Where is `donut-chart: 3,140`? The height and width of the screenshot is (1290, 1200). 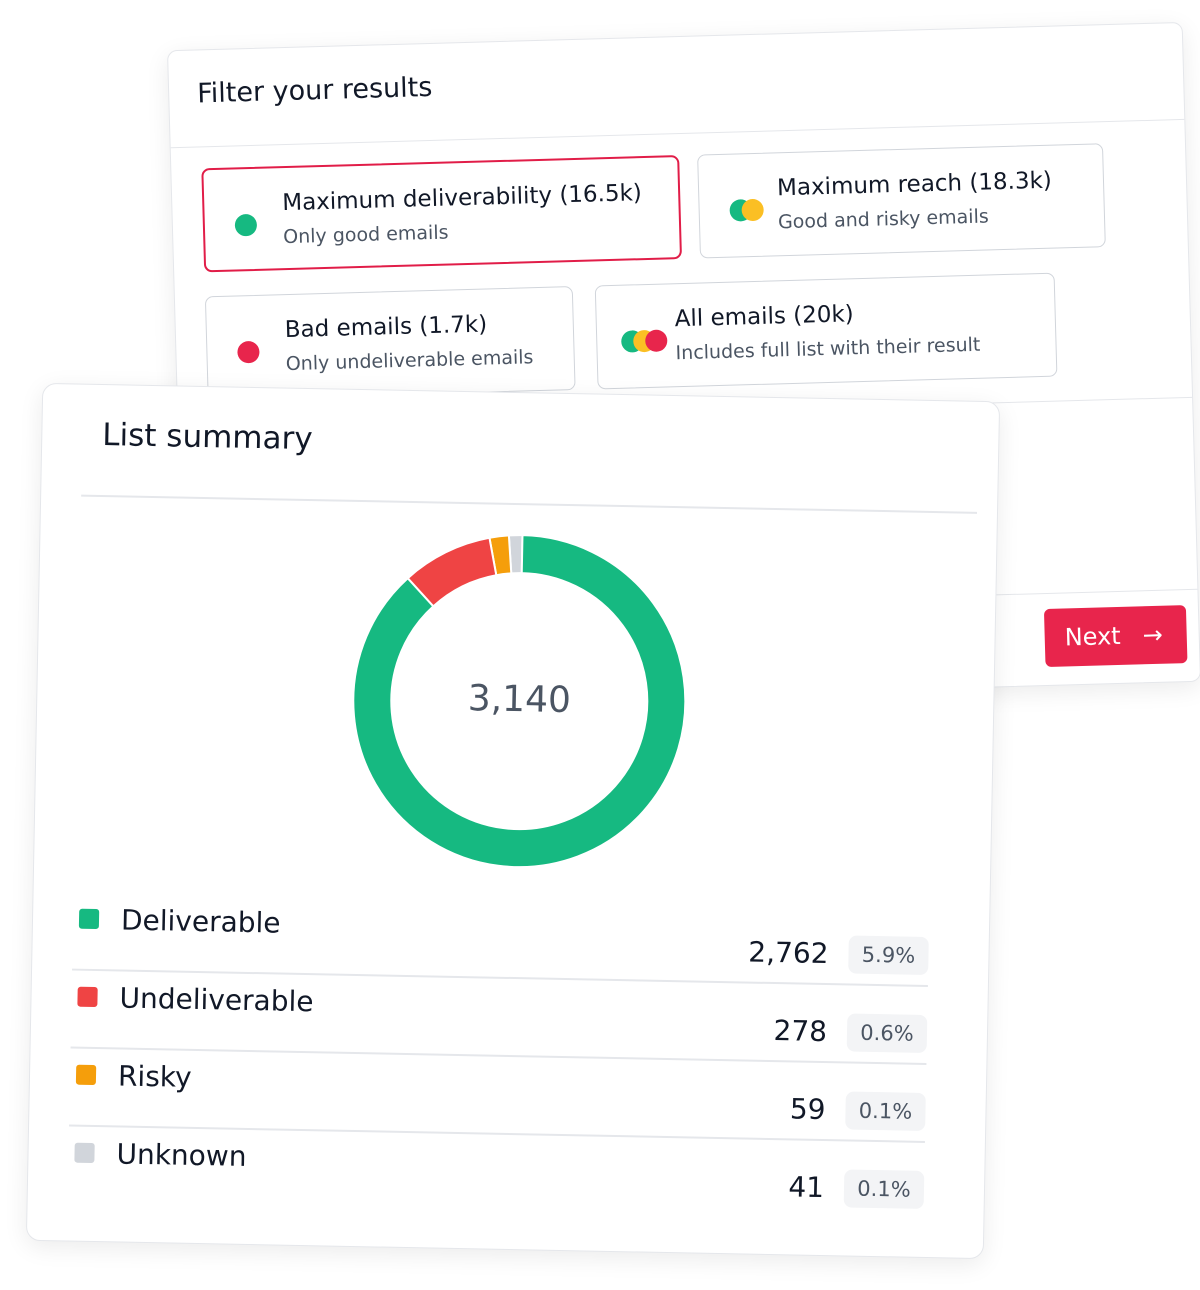 donut-chart: 3,140 is located at coordinates (519, 701).